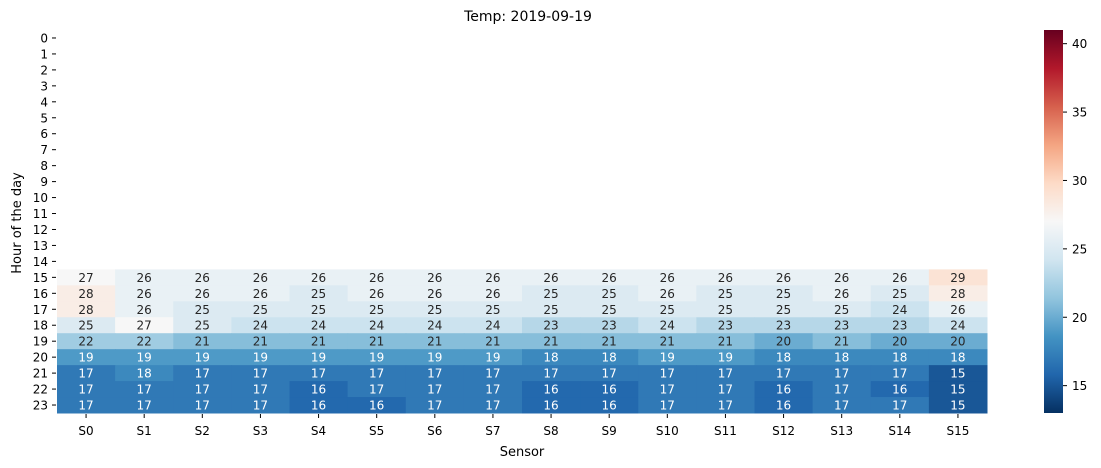 Image resolution: width=1101 pixels, height=468 pixels. I want to click on x-axis-label: Sensor, so click(522, 452).